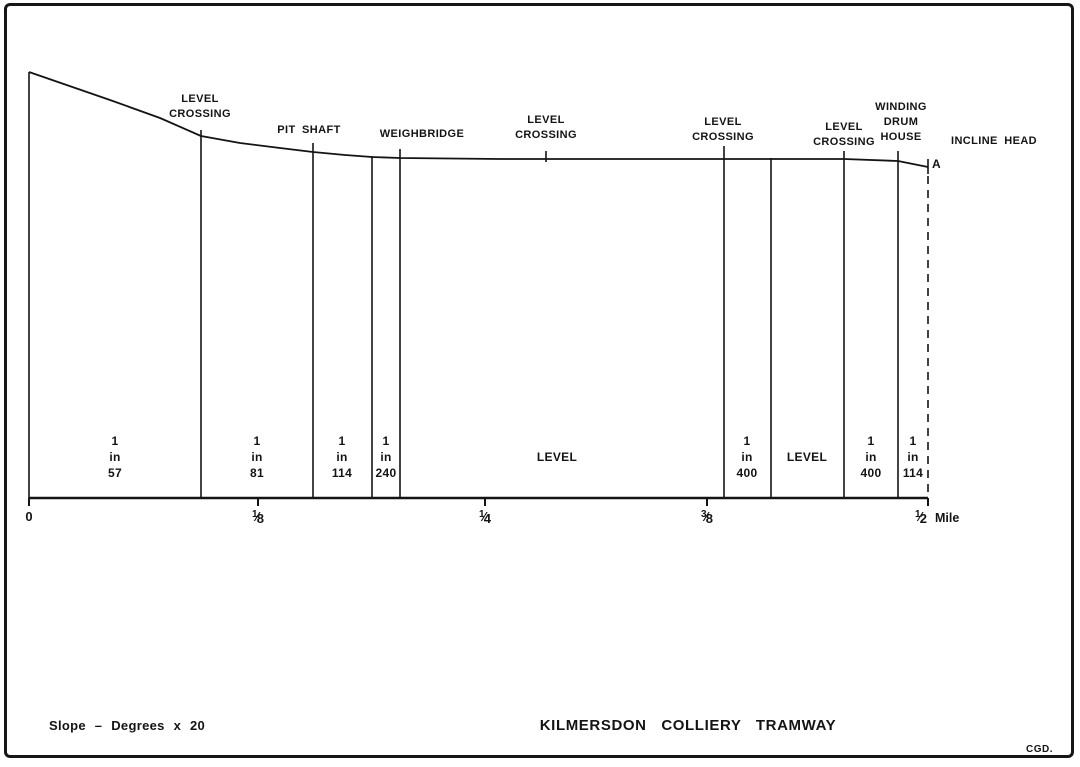 The image size is (1080, 767). I want to click on feature-label-weighbridge: WEIGHBRIDGE, so click(422, 134).